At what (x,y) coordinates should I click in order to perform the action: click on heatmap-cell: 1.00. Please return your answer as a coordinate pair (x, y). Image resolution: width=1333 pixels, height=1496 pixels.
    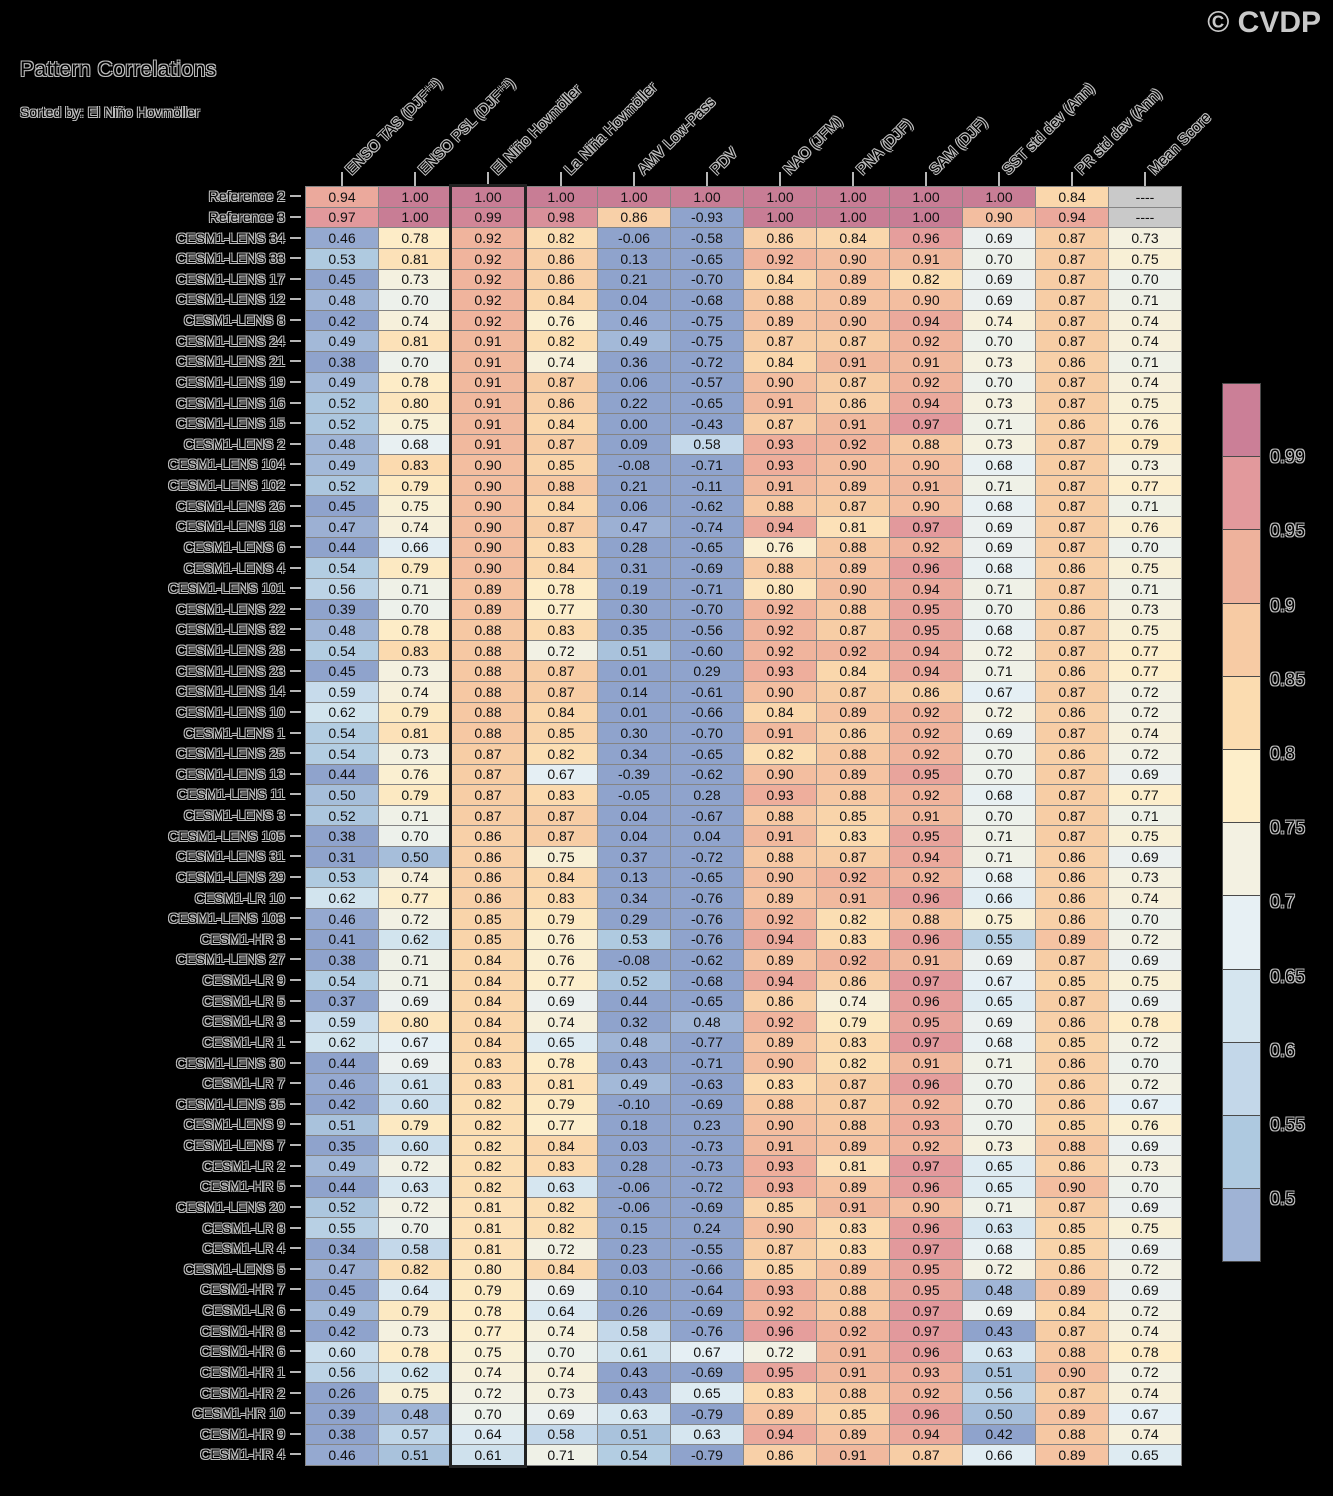
    Looking at the image, I should click on (999, 197).